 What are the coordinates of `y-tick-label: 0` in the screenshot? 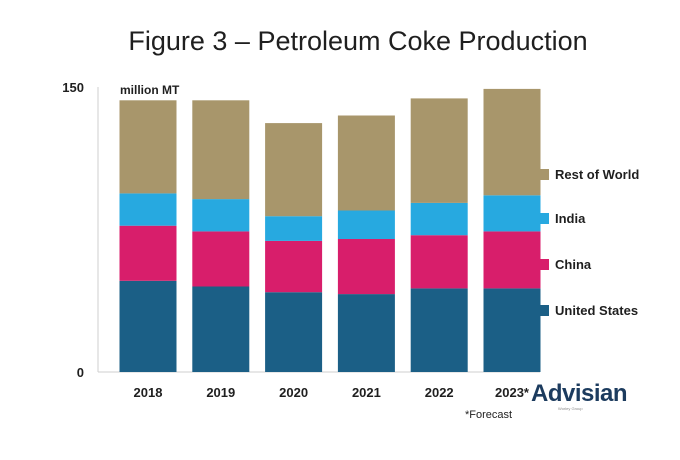 It's located at (80, 372).